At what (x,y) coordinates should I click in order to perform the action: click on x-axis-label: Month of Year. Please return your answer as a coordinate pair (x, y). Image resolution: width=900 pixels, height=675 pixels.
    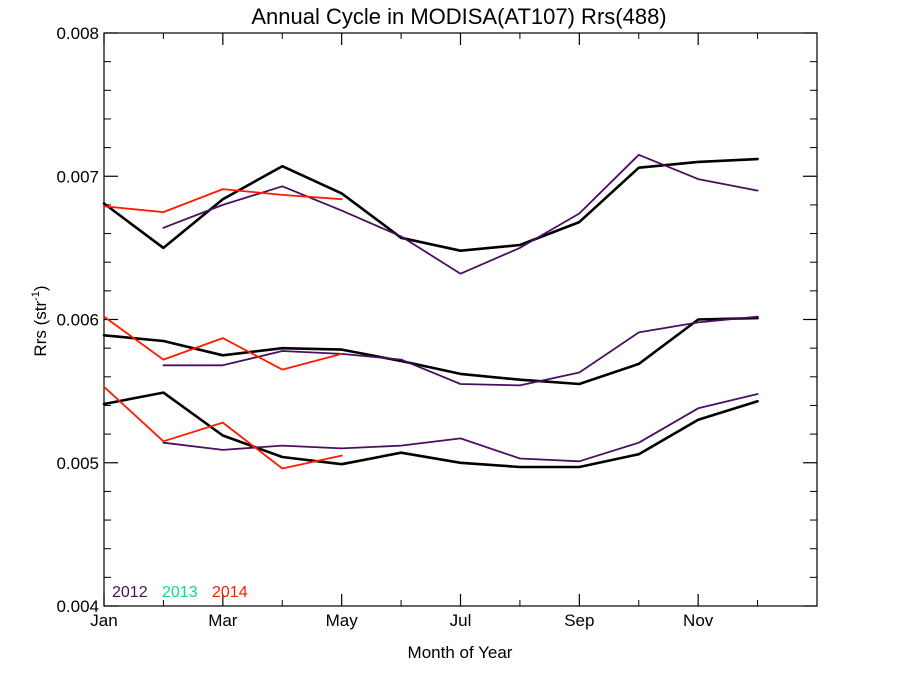
    Looking at the image, I should click on (460, 652).